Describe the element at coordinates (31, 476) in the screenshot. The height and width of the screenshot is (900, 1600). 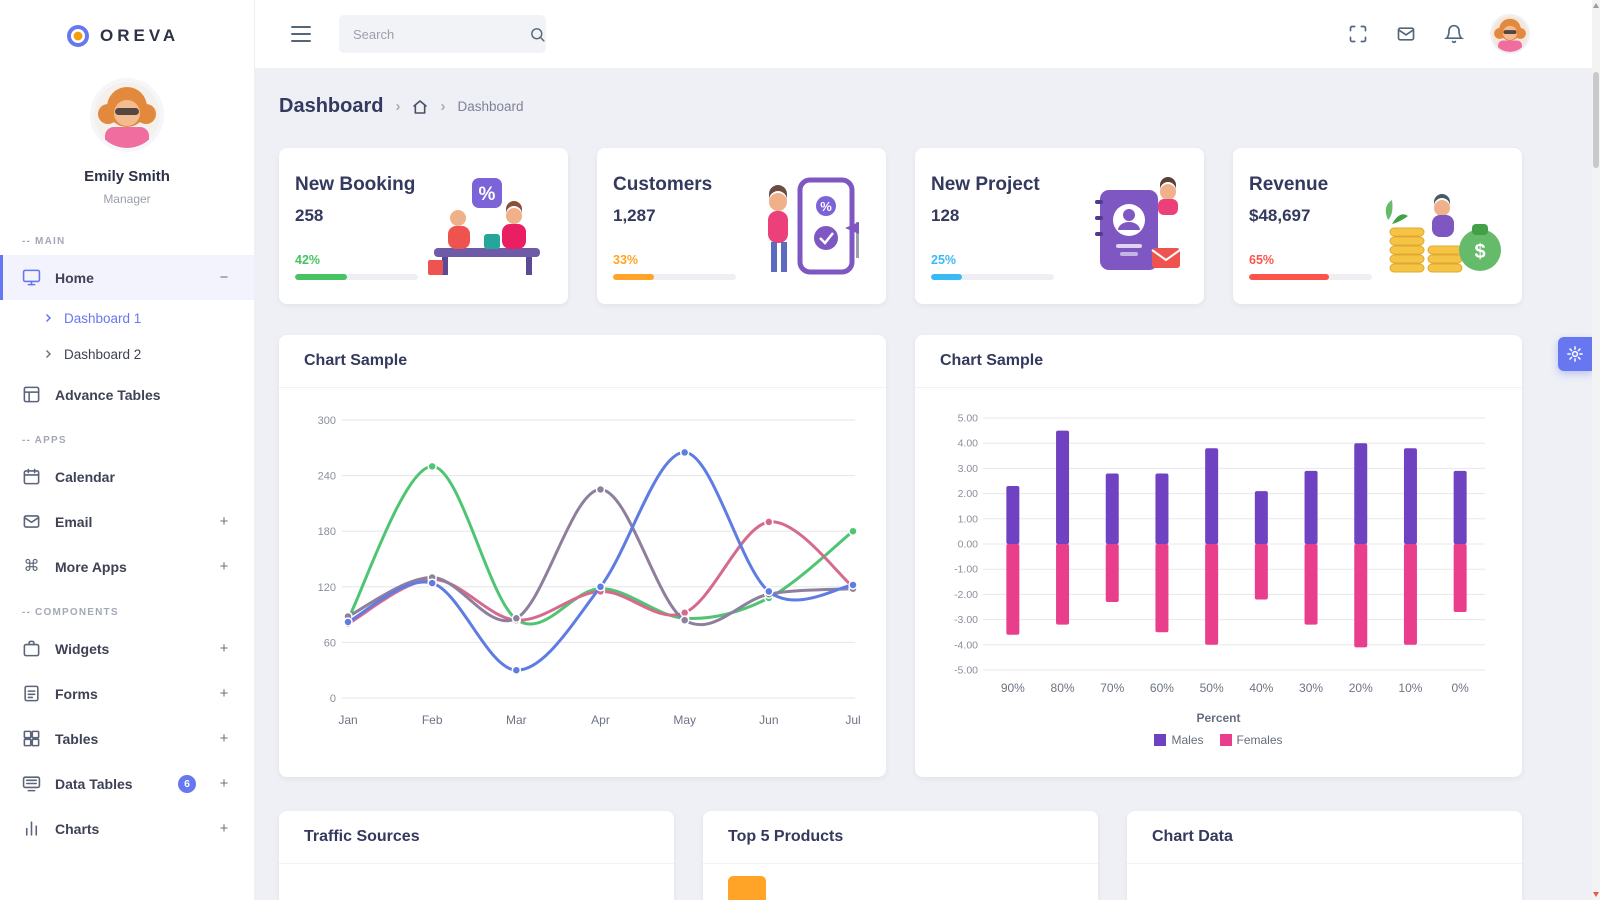
I see `calendar-icon` at that location.